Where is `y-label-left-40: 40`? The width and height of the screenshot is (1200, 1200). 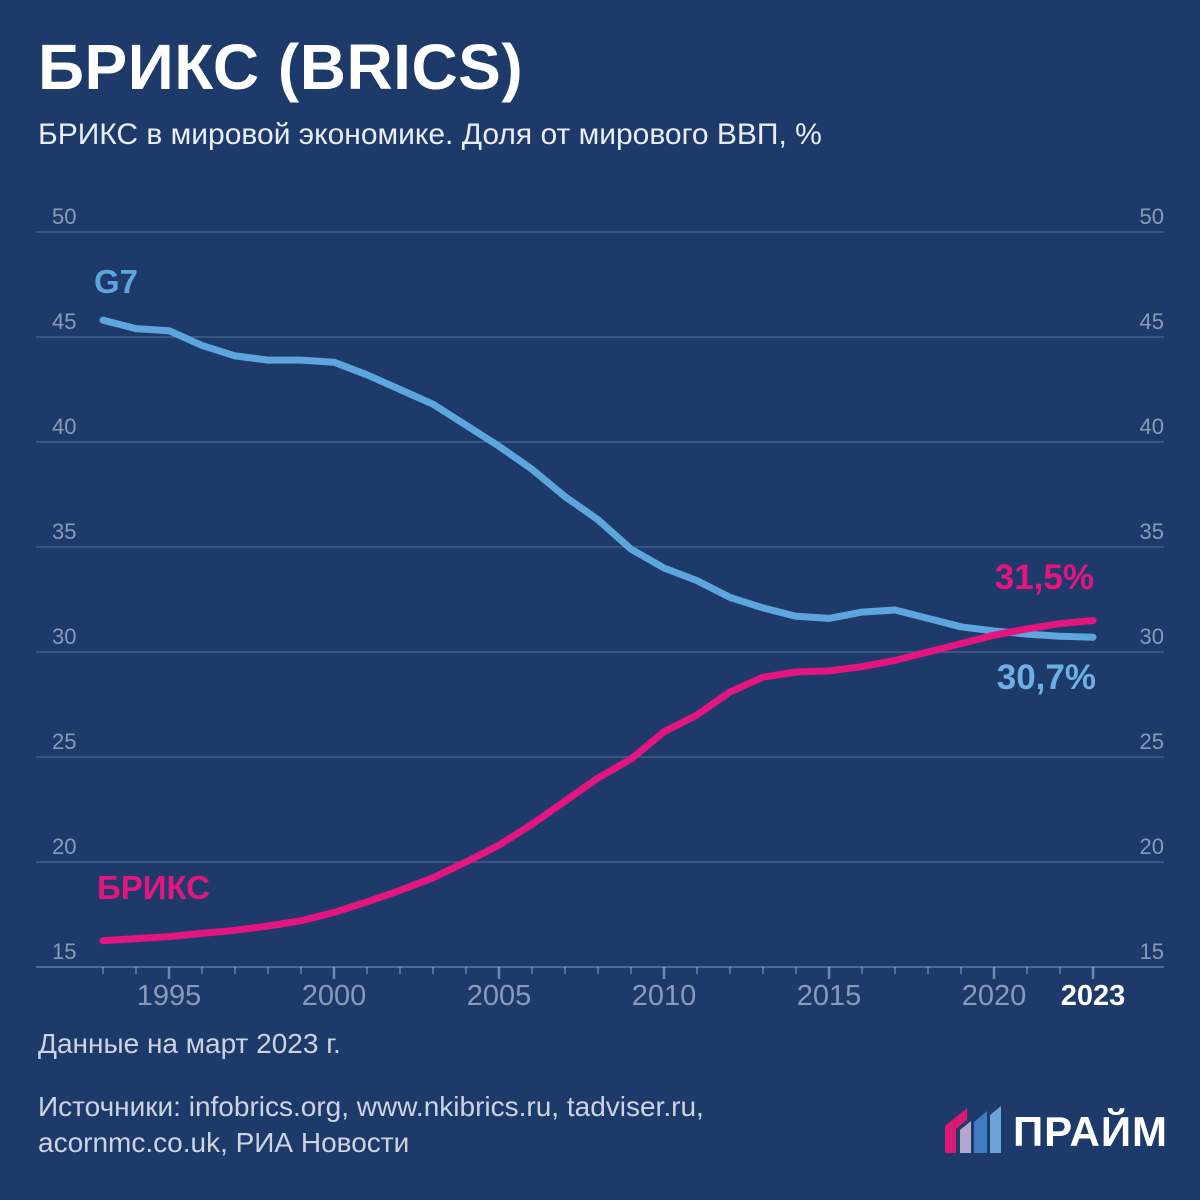
y-label-left-40: 40 is located at coordinates (64, 426).